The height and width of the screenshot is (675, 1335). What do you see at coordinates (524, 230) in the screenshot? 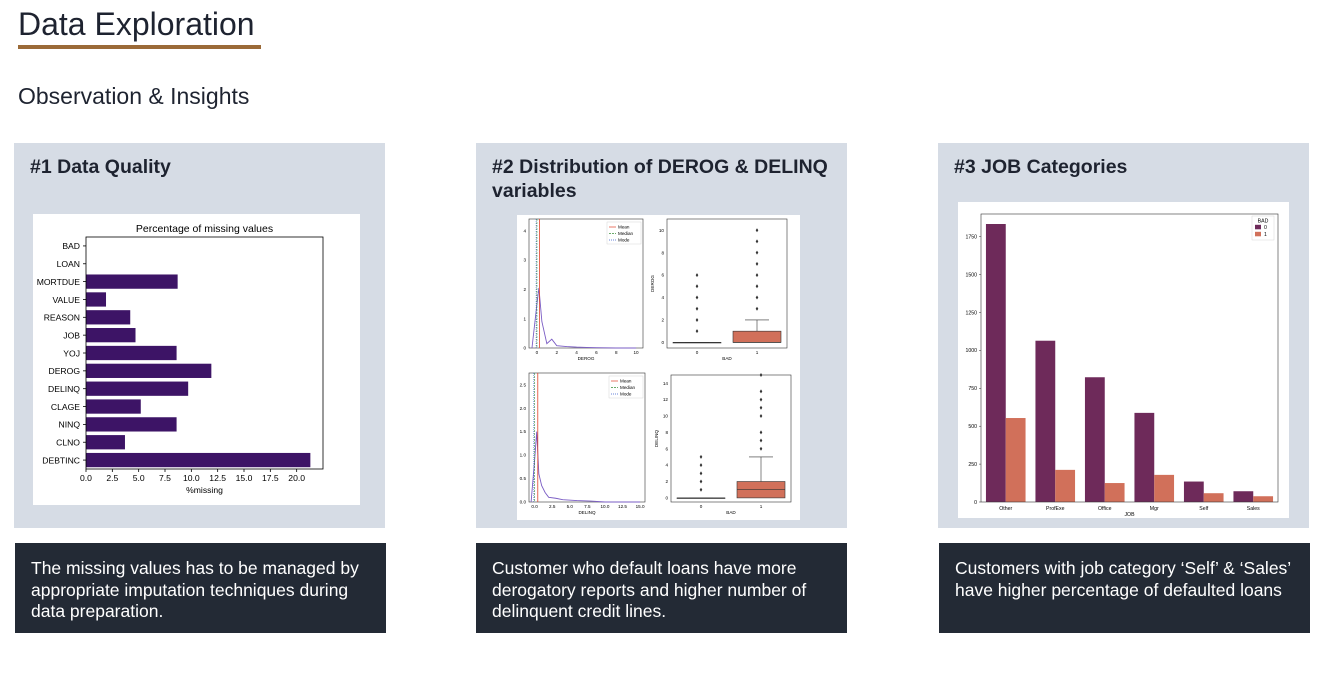
I see `y-tick-label: 4` at bounding box center [524, 230].